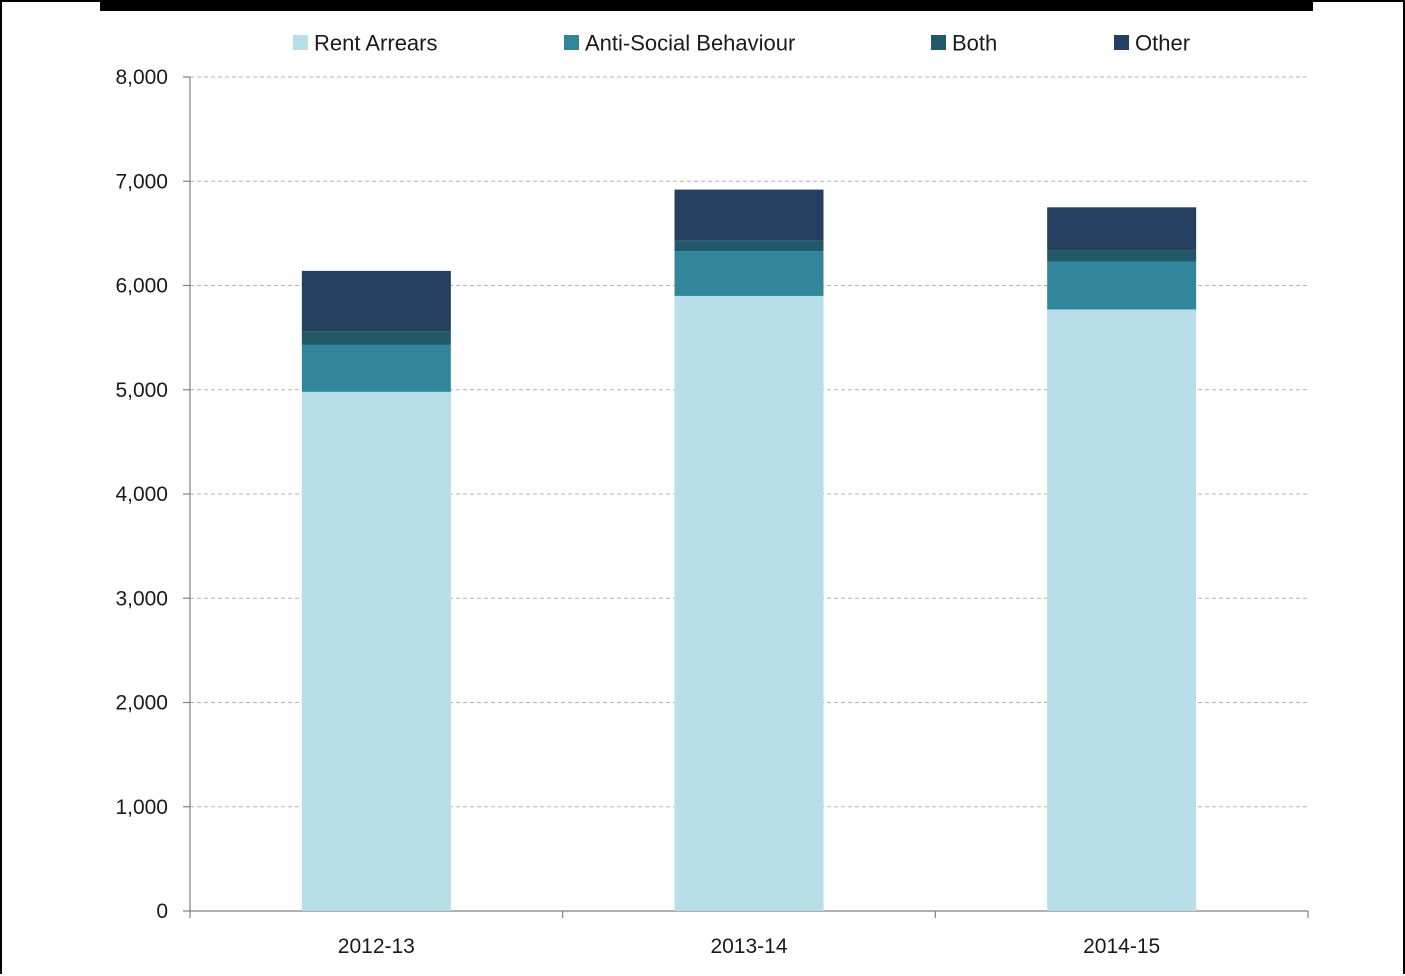 Image resolution: width=1405 pixels, height=976 pixels. I want to click on title-band-bar, so click(706, 6).